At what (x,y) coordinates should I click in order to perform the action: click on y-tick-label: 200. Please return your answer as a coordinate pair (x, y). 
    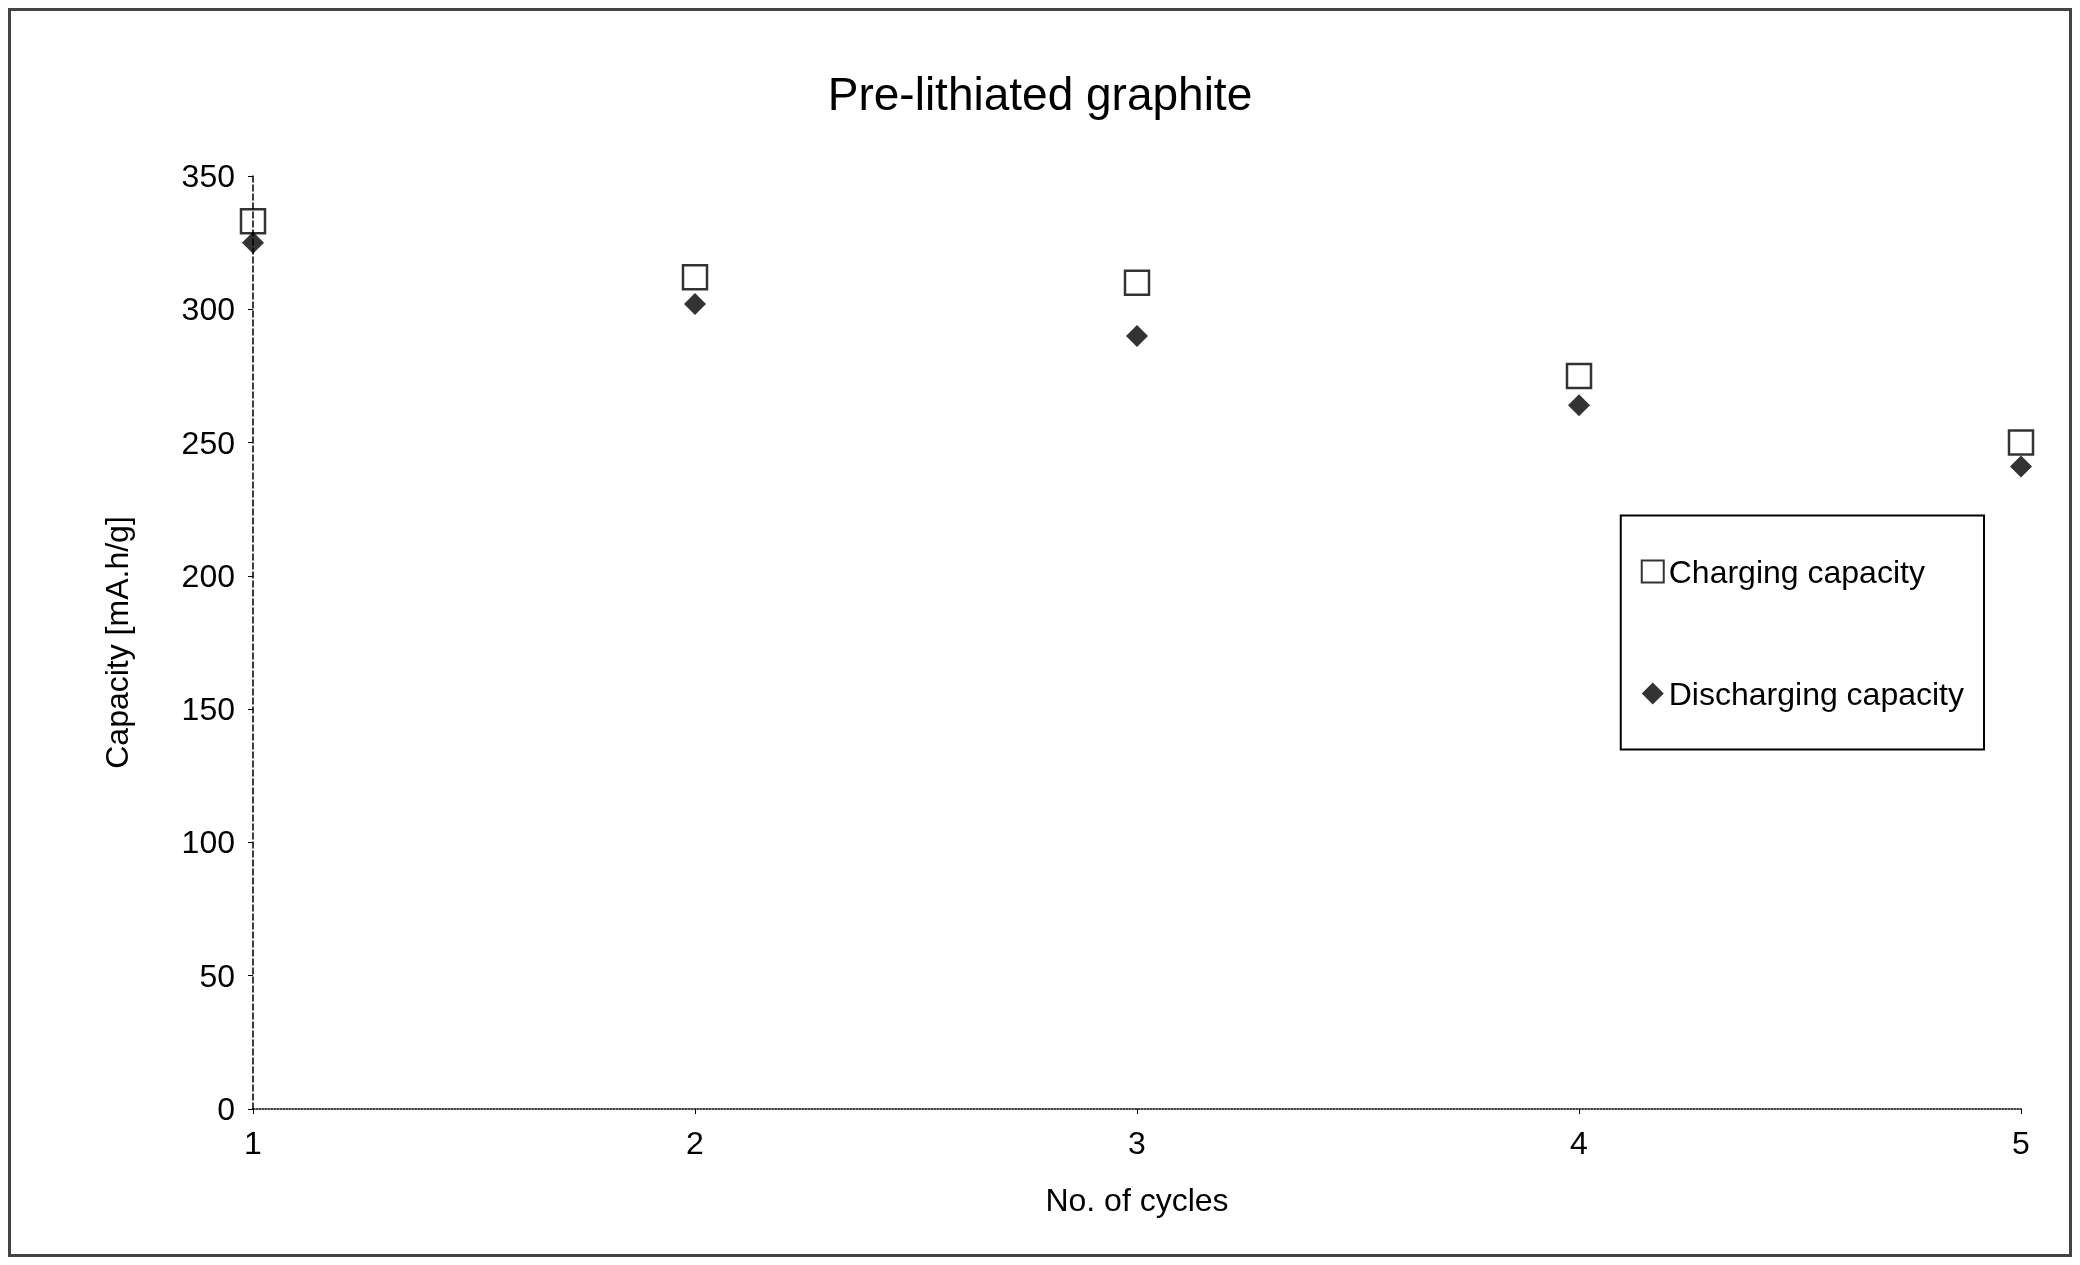
    Looking at the image, I should click on (208, 575).